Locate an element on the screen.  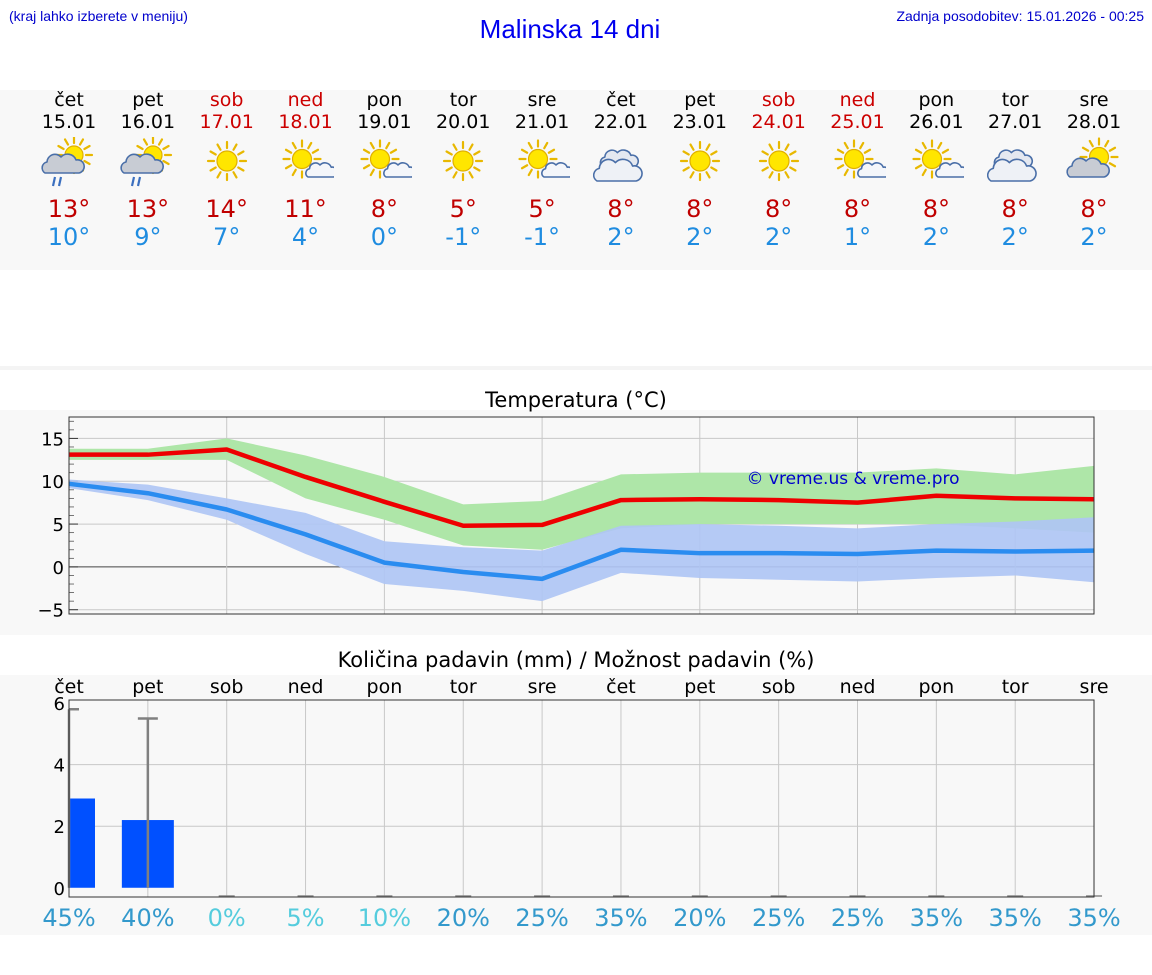
precip-bar is located at coordinates (82, 843).